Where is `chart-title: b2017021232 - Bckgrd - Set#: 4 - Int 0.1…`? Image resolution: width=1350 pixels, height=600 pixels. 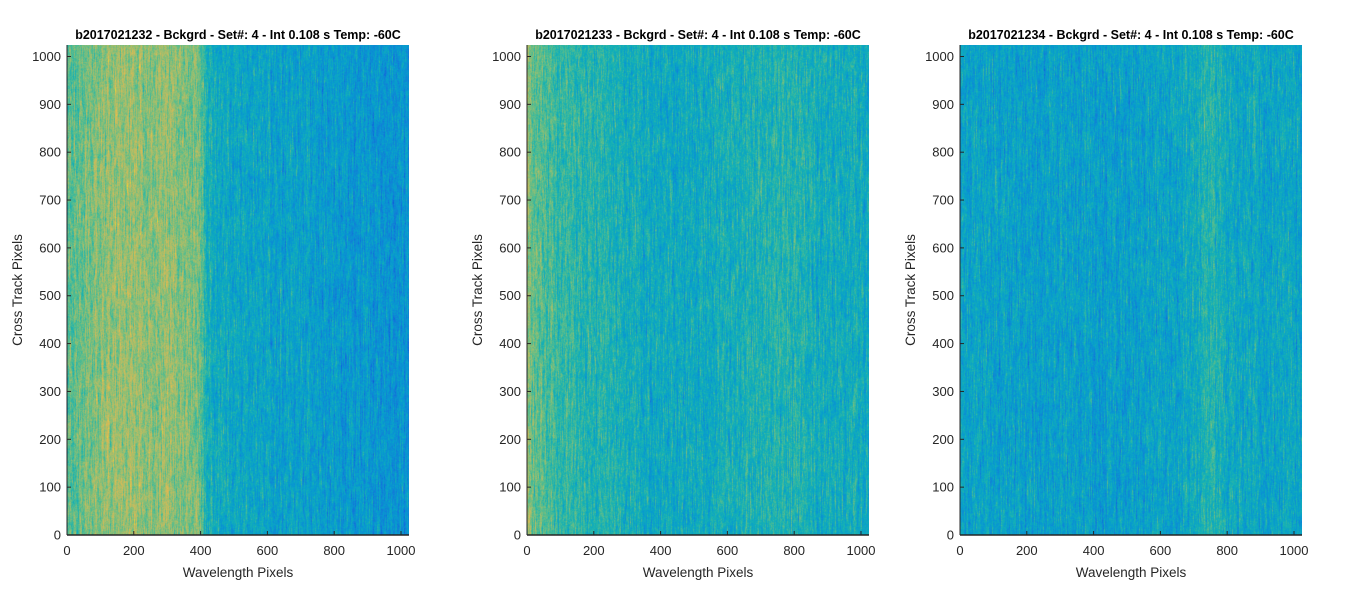 chart-title: b2017021232 - Bckgrd - Set#: 4 - Int 0.1… is located at coordinates (238, 35).